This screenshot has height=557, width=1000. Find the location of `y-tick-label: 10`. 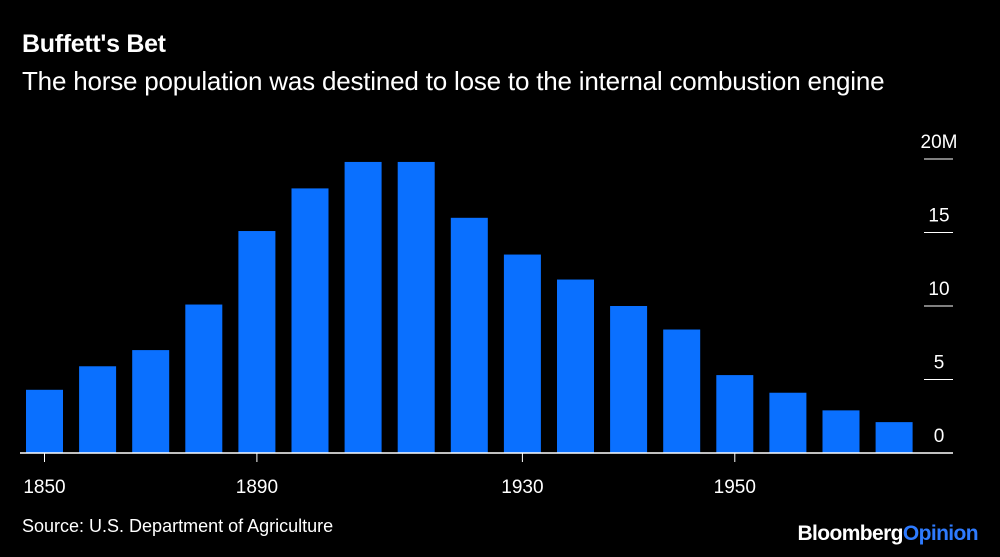

y-tick-label: 10 is located at coordinates (938, 289).